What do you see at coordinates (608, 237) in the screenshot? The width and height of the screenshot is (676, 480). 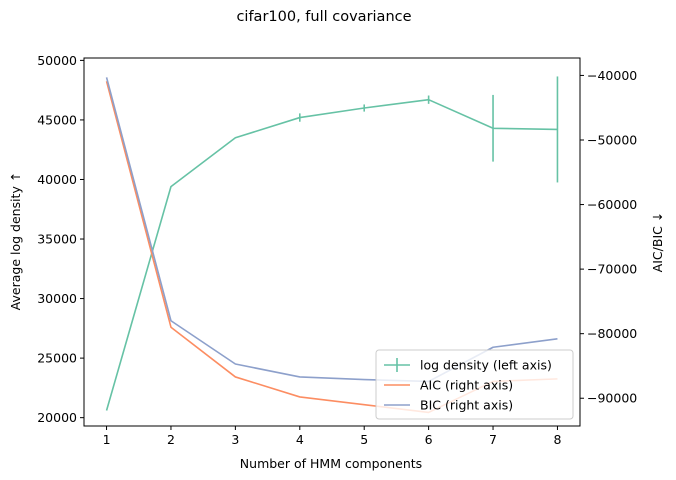 I see `right-y-axis: −90000 −80000 −70000 −60000 −50000 −40000` at bounding box center [608, 237].